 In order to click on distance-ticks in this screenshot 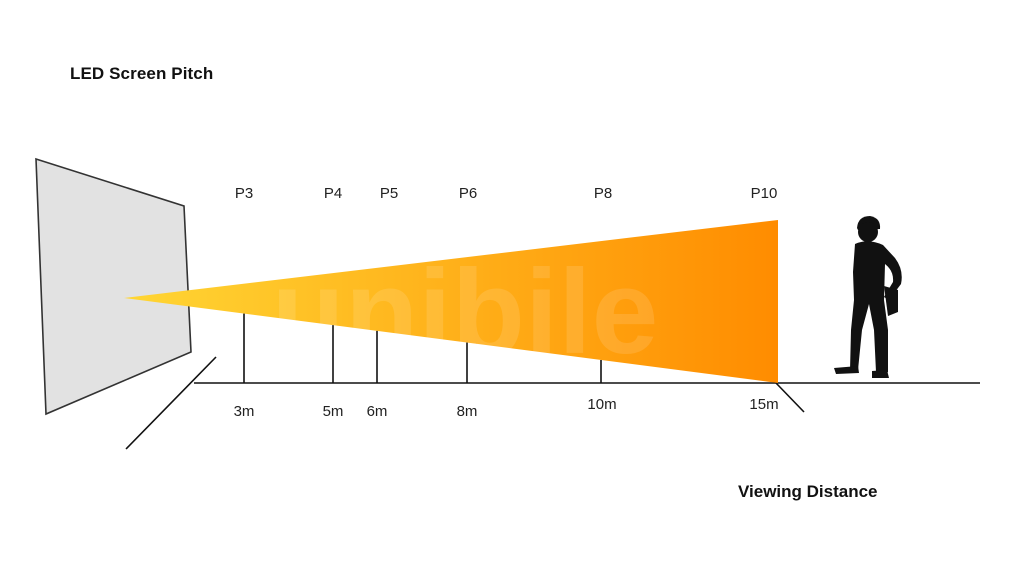, I will do `click(422, 348)`.